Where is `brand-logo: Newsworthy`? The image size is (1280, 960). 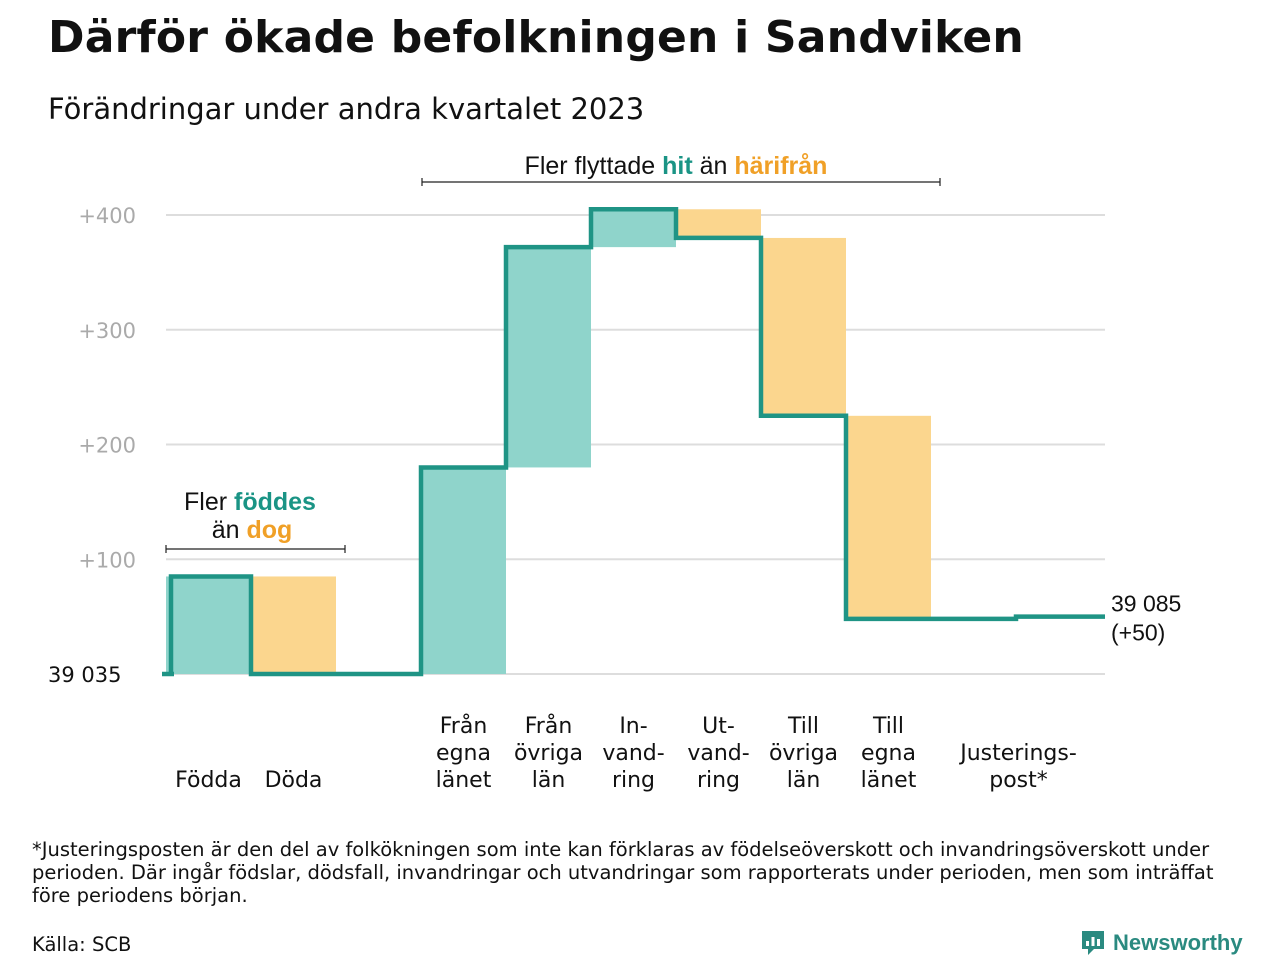
brand-logo: Newsworthy is located at coordinates (1161, 943).